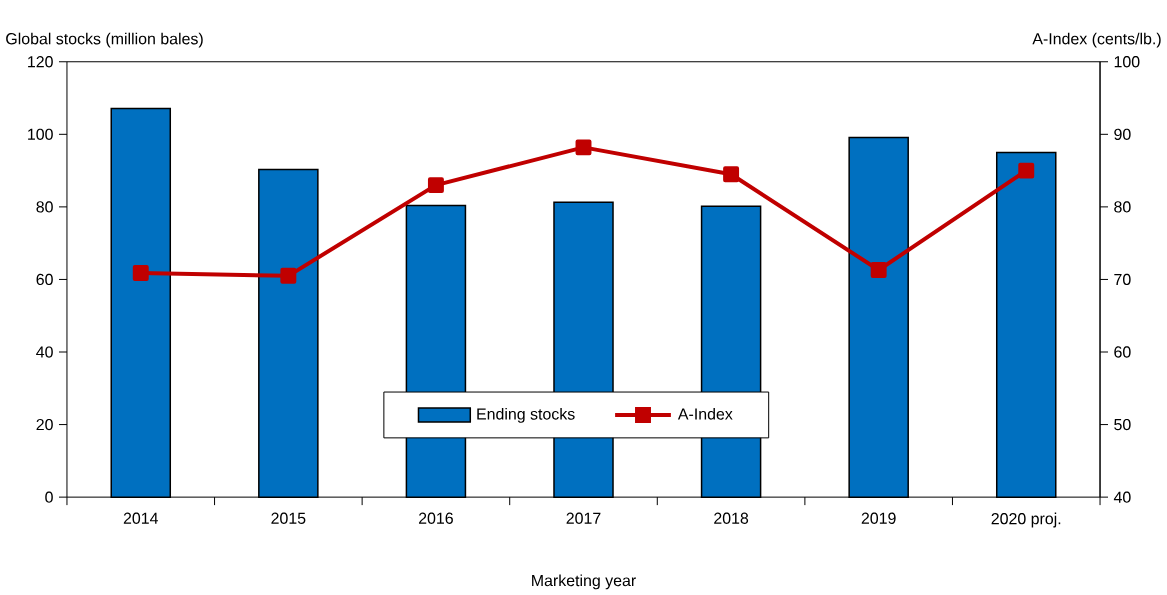  What do you see at coordinates (1122, 425) in the screenshot?
I see `y2-tick-label: 50` at bounding box center [1122, 425].